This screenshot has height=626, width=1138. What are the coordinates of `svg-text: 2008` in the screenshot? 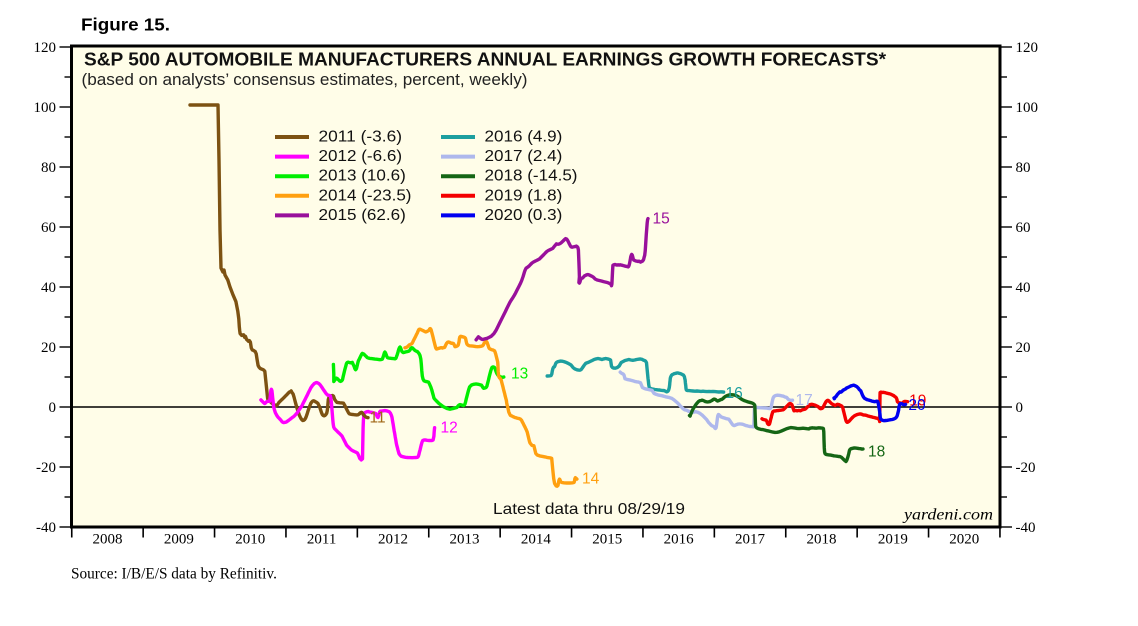 It's located at (107, 540).